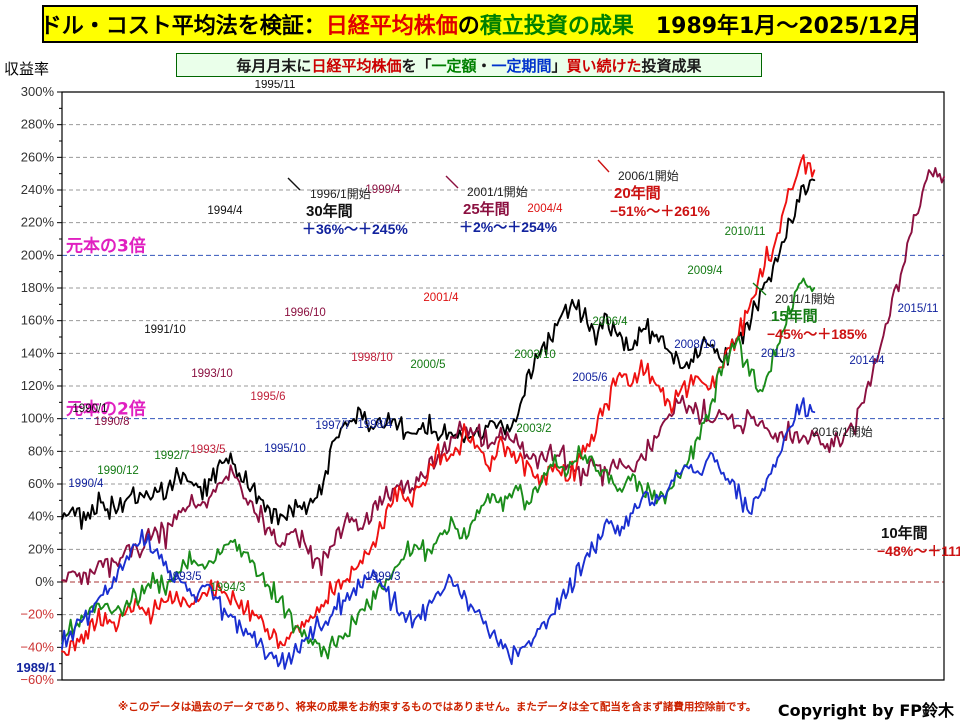 This screenshot has height=721, width=960. What do you see at coordinates (904, 533) in the screenshot?
I see `series-period-label-4: 10年間` at bounding box center [904, 533].